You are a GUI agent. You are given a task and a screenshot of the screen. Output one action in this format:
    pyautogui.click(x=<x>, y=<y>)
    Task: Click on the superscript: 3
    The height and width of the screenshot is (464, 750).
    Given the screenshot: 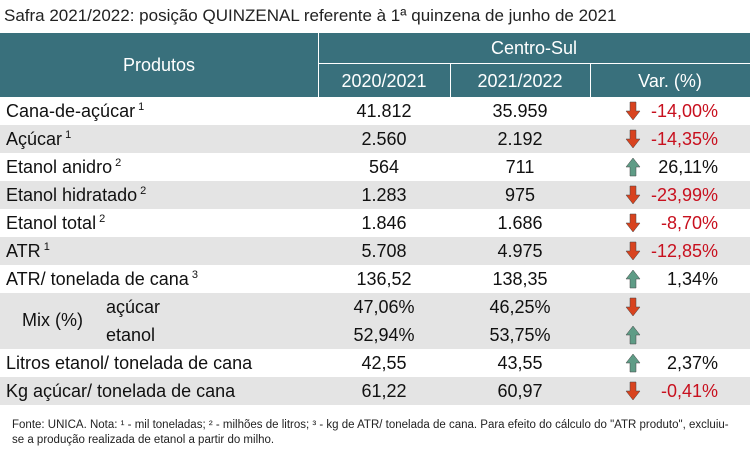 What is the action you would take?
    pyautogui.click(x=193, y=275)
    